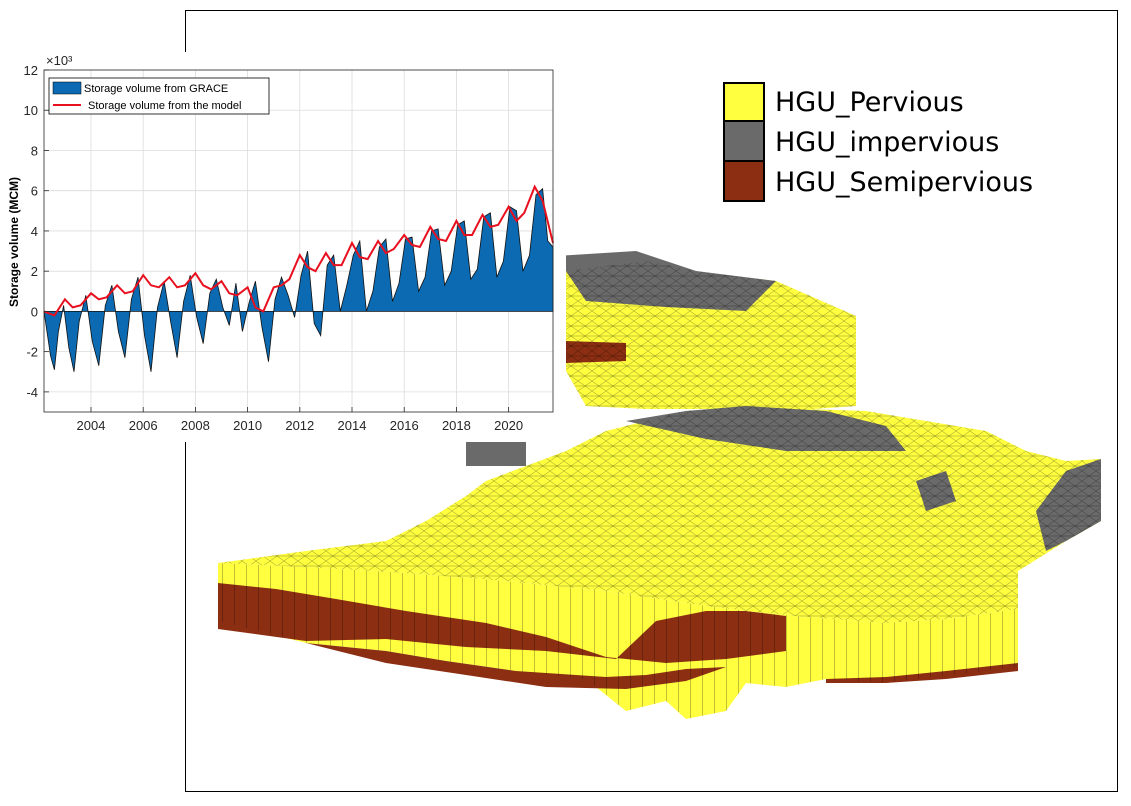 The width and height of the screenshot is (1131, 806). What do you see at coordinates (34, 271) in the screenshot?
I see `y-tick-label: 2` at bounding box center [34, 271].